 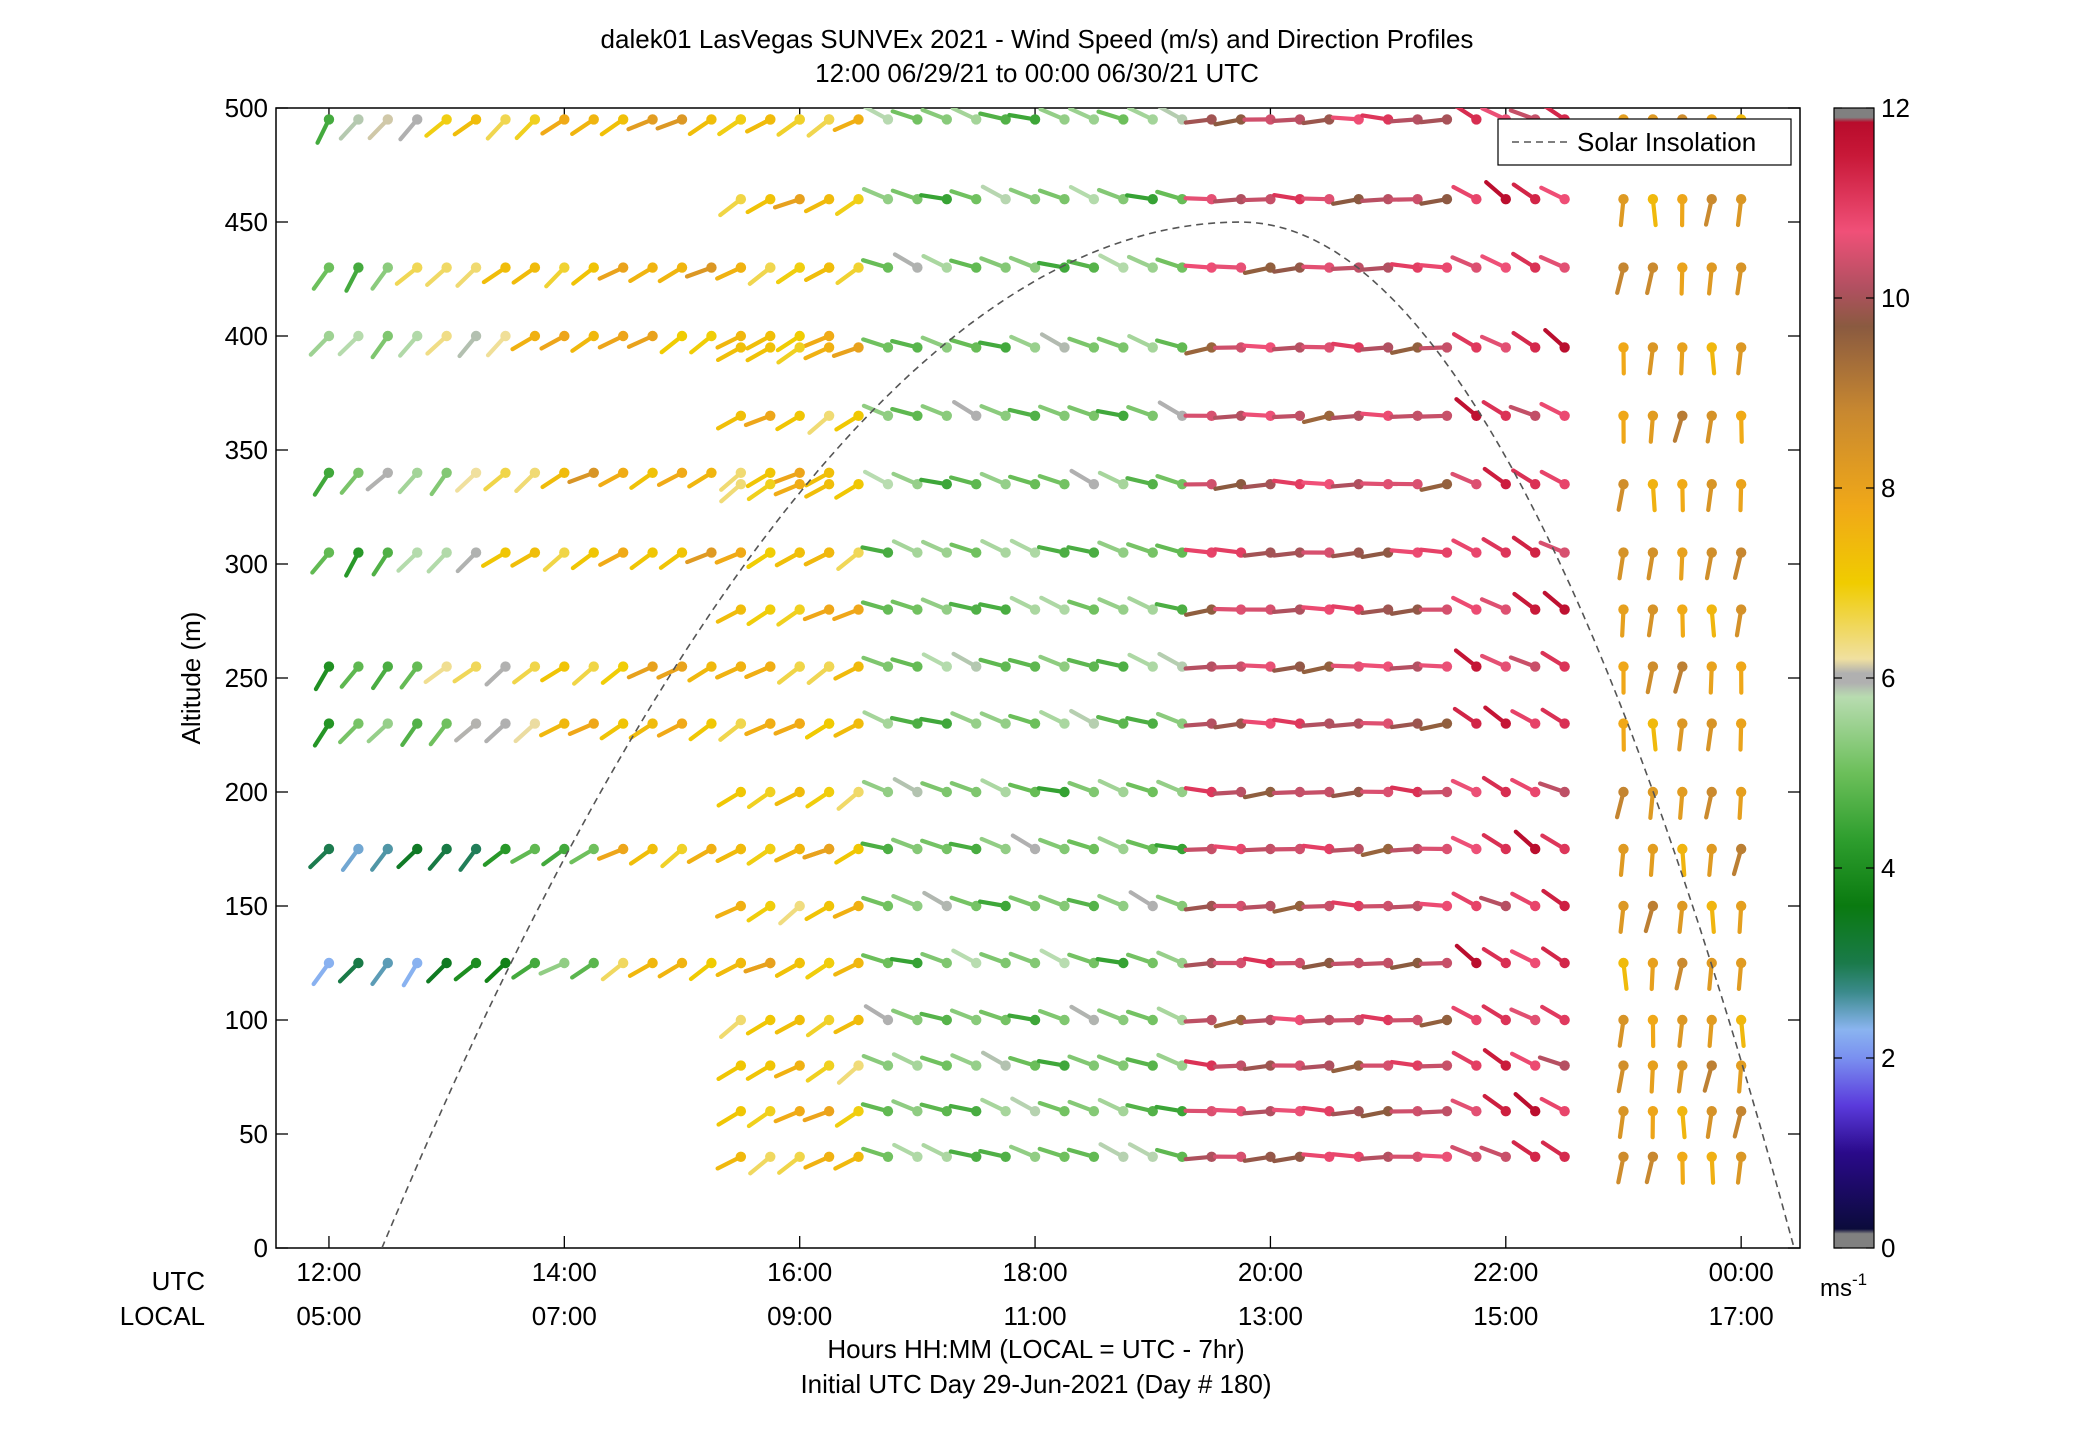 What do you see at coordinates (1895, 108) in the screenshot?
I see `colorbar-tick-label: 12` at bounding box center [1895, 108].